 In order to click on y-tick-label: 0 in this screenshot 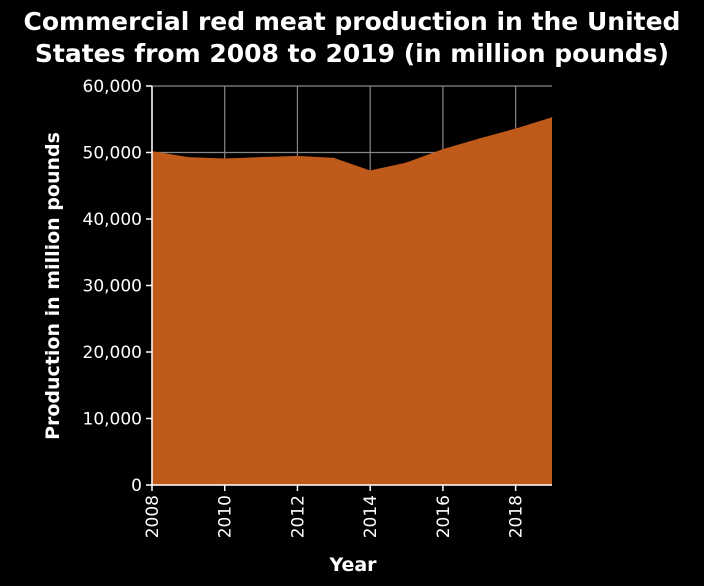, I will do `click(136, 486)`.